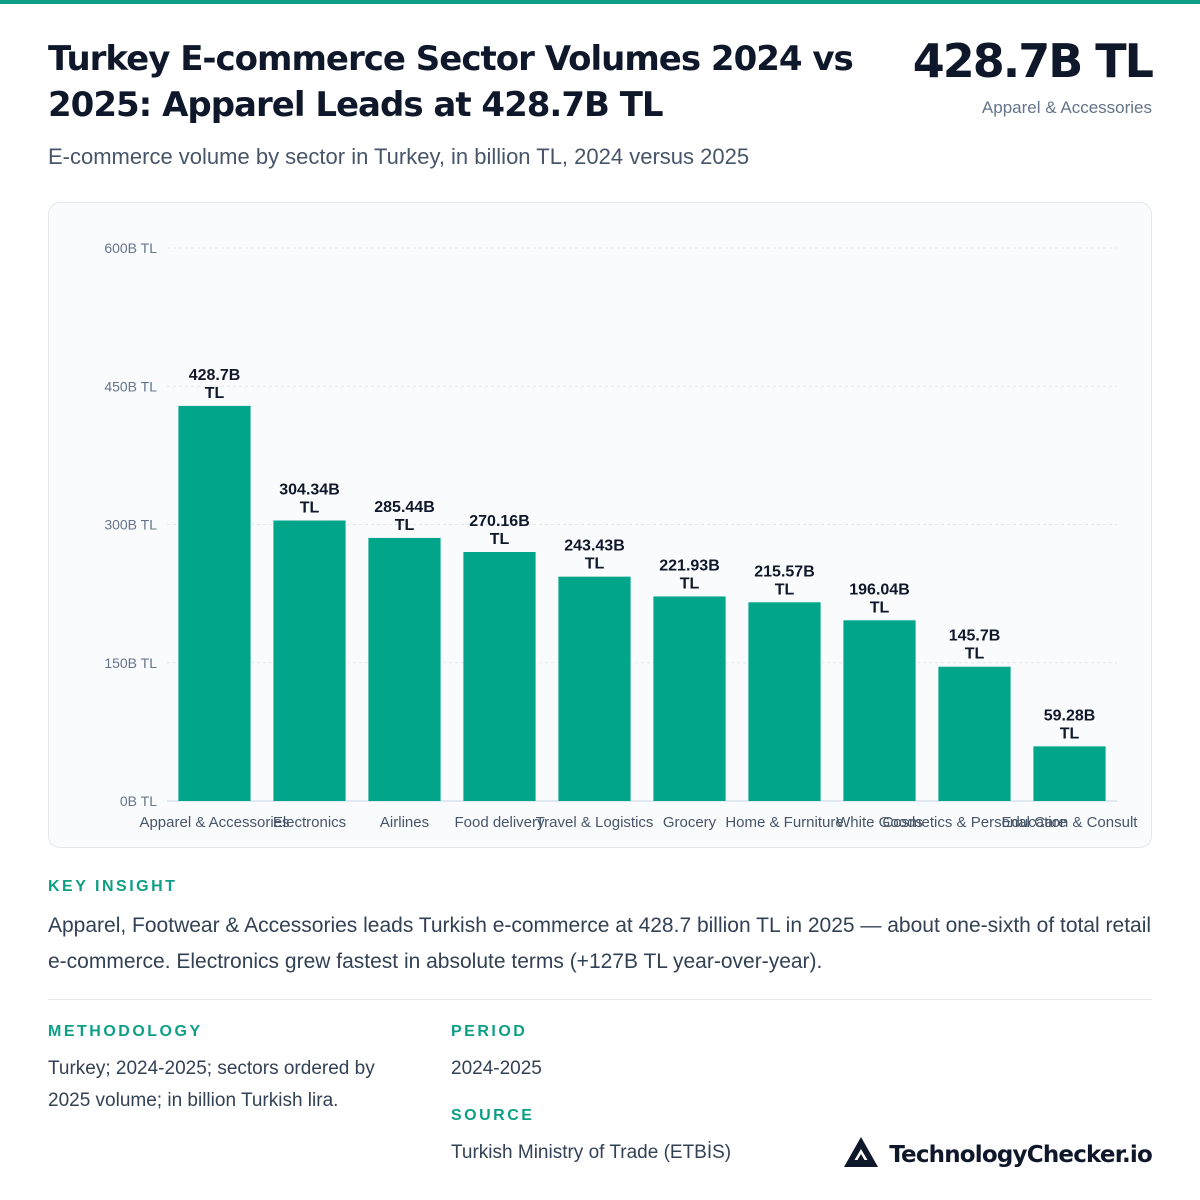 This screenshot has width=1200, height=1200. What do you see at coordinates (499, 822) in the screenshot?
I see `x-tick-label: Food delivery` at bounding box center [499, 822].